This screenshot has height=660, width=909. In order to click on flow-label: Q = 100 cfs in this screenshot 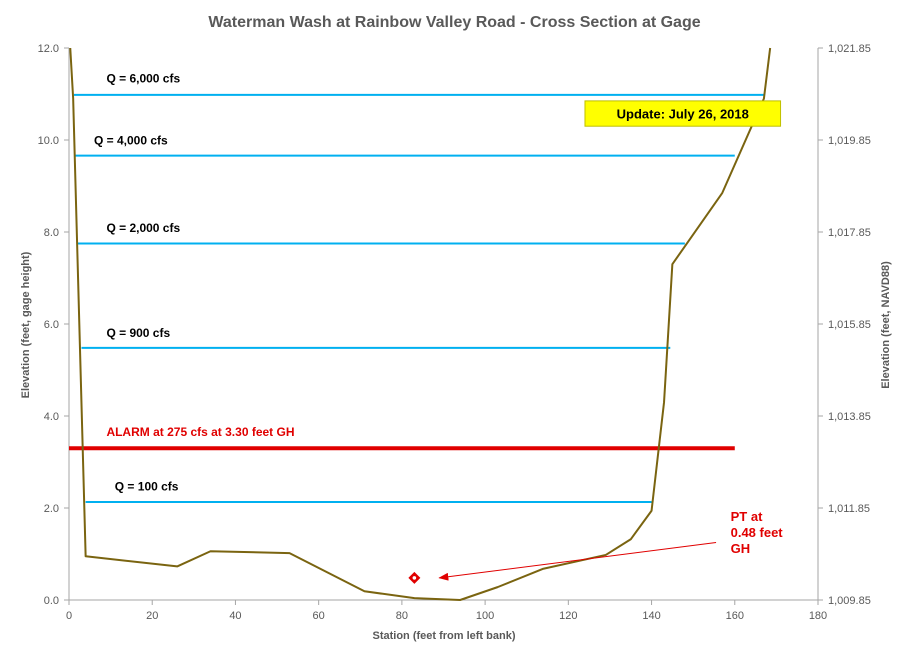, I will do `click(147, 487)`.